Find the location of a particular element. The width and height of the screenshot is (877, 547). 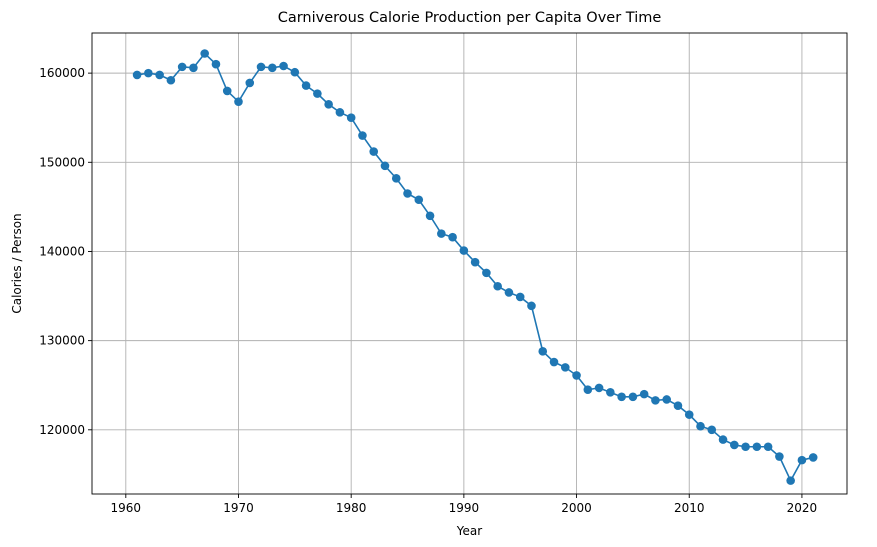

x-tick-label: 1980 is located at coordinates (351, 508).